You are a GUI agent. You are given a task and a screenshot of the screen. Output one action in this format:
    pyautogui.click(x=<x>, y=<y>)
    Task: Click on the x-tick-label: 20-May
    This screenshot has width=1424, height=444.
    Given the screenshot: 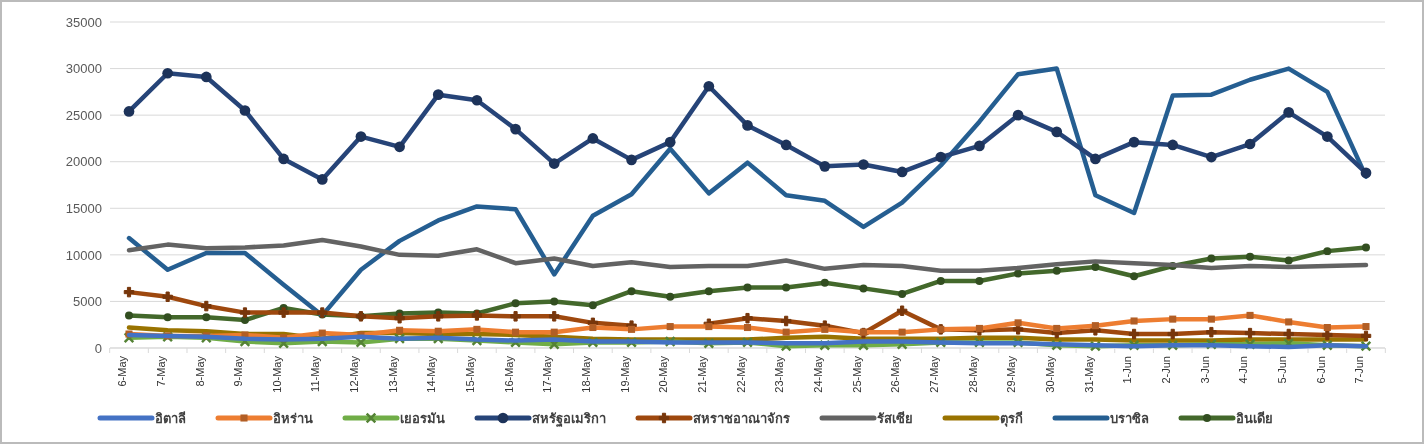 What is the action you would take?
    pyautogui.click(x=663, y=374)
    